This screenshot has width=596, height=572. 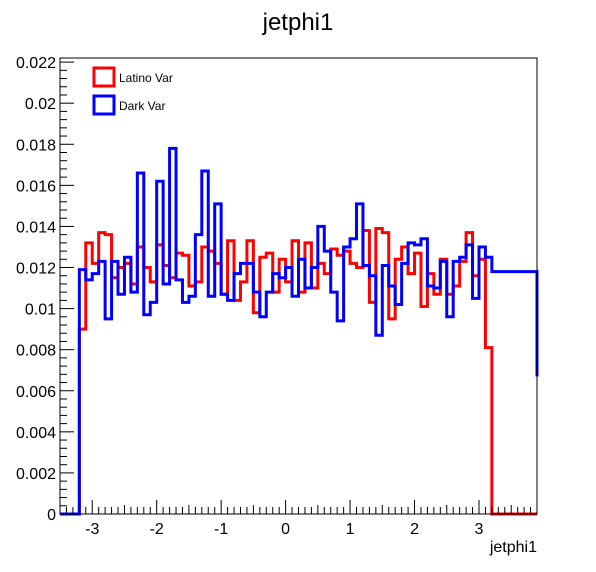 What do you see at coordinates (36, 186) in the screenshot?
I see `y-tick-label: 0.016` at bounding box center [36, 186].